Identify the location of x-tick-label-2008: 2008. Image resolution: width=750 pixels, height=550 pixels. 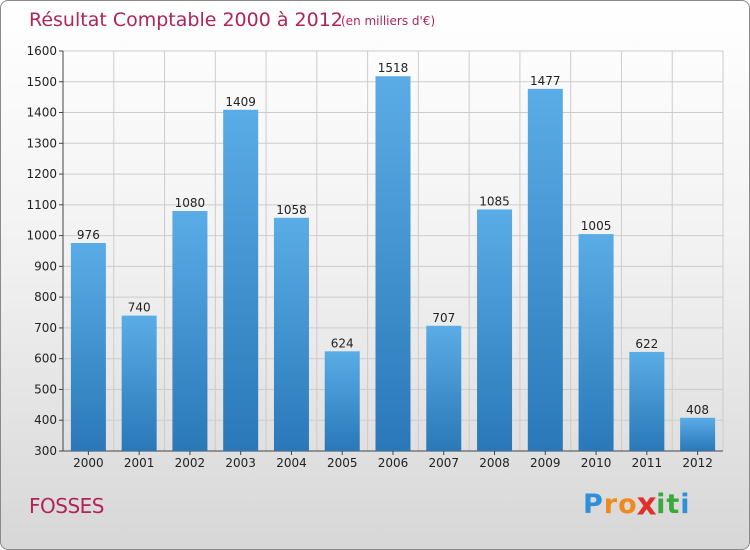
(494, 463).